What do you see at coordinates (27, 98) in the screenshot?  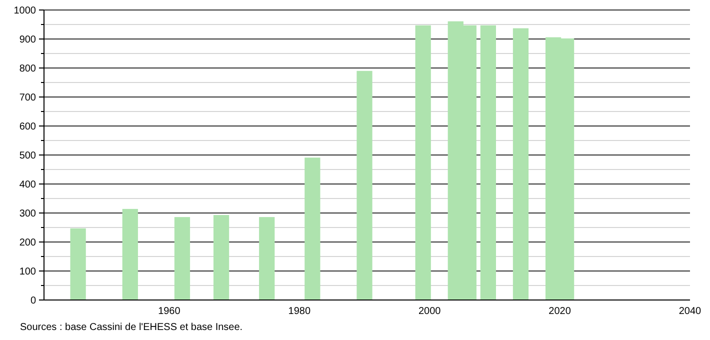 I see `y-tick-label: 700` at bounding box center [27, 98].